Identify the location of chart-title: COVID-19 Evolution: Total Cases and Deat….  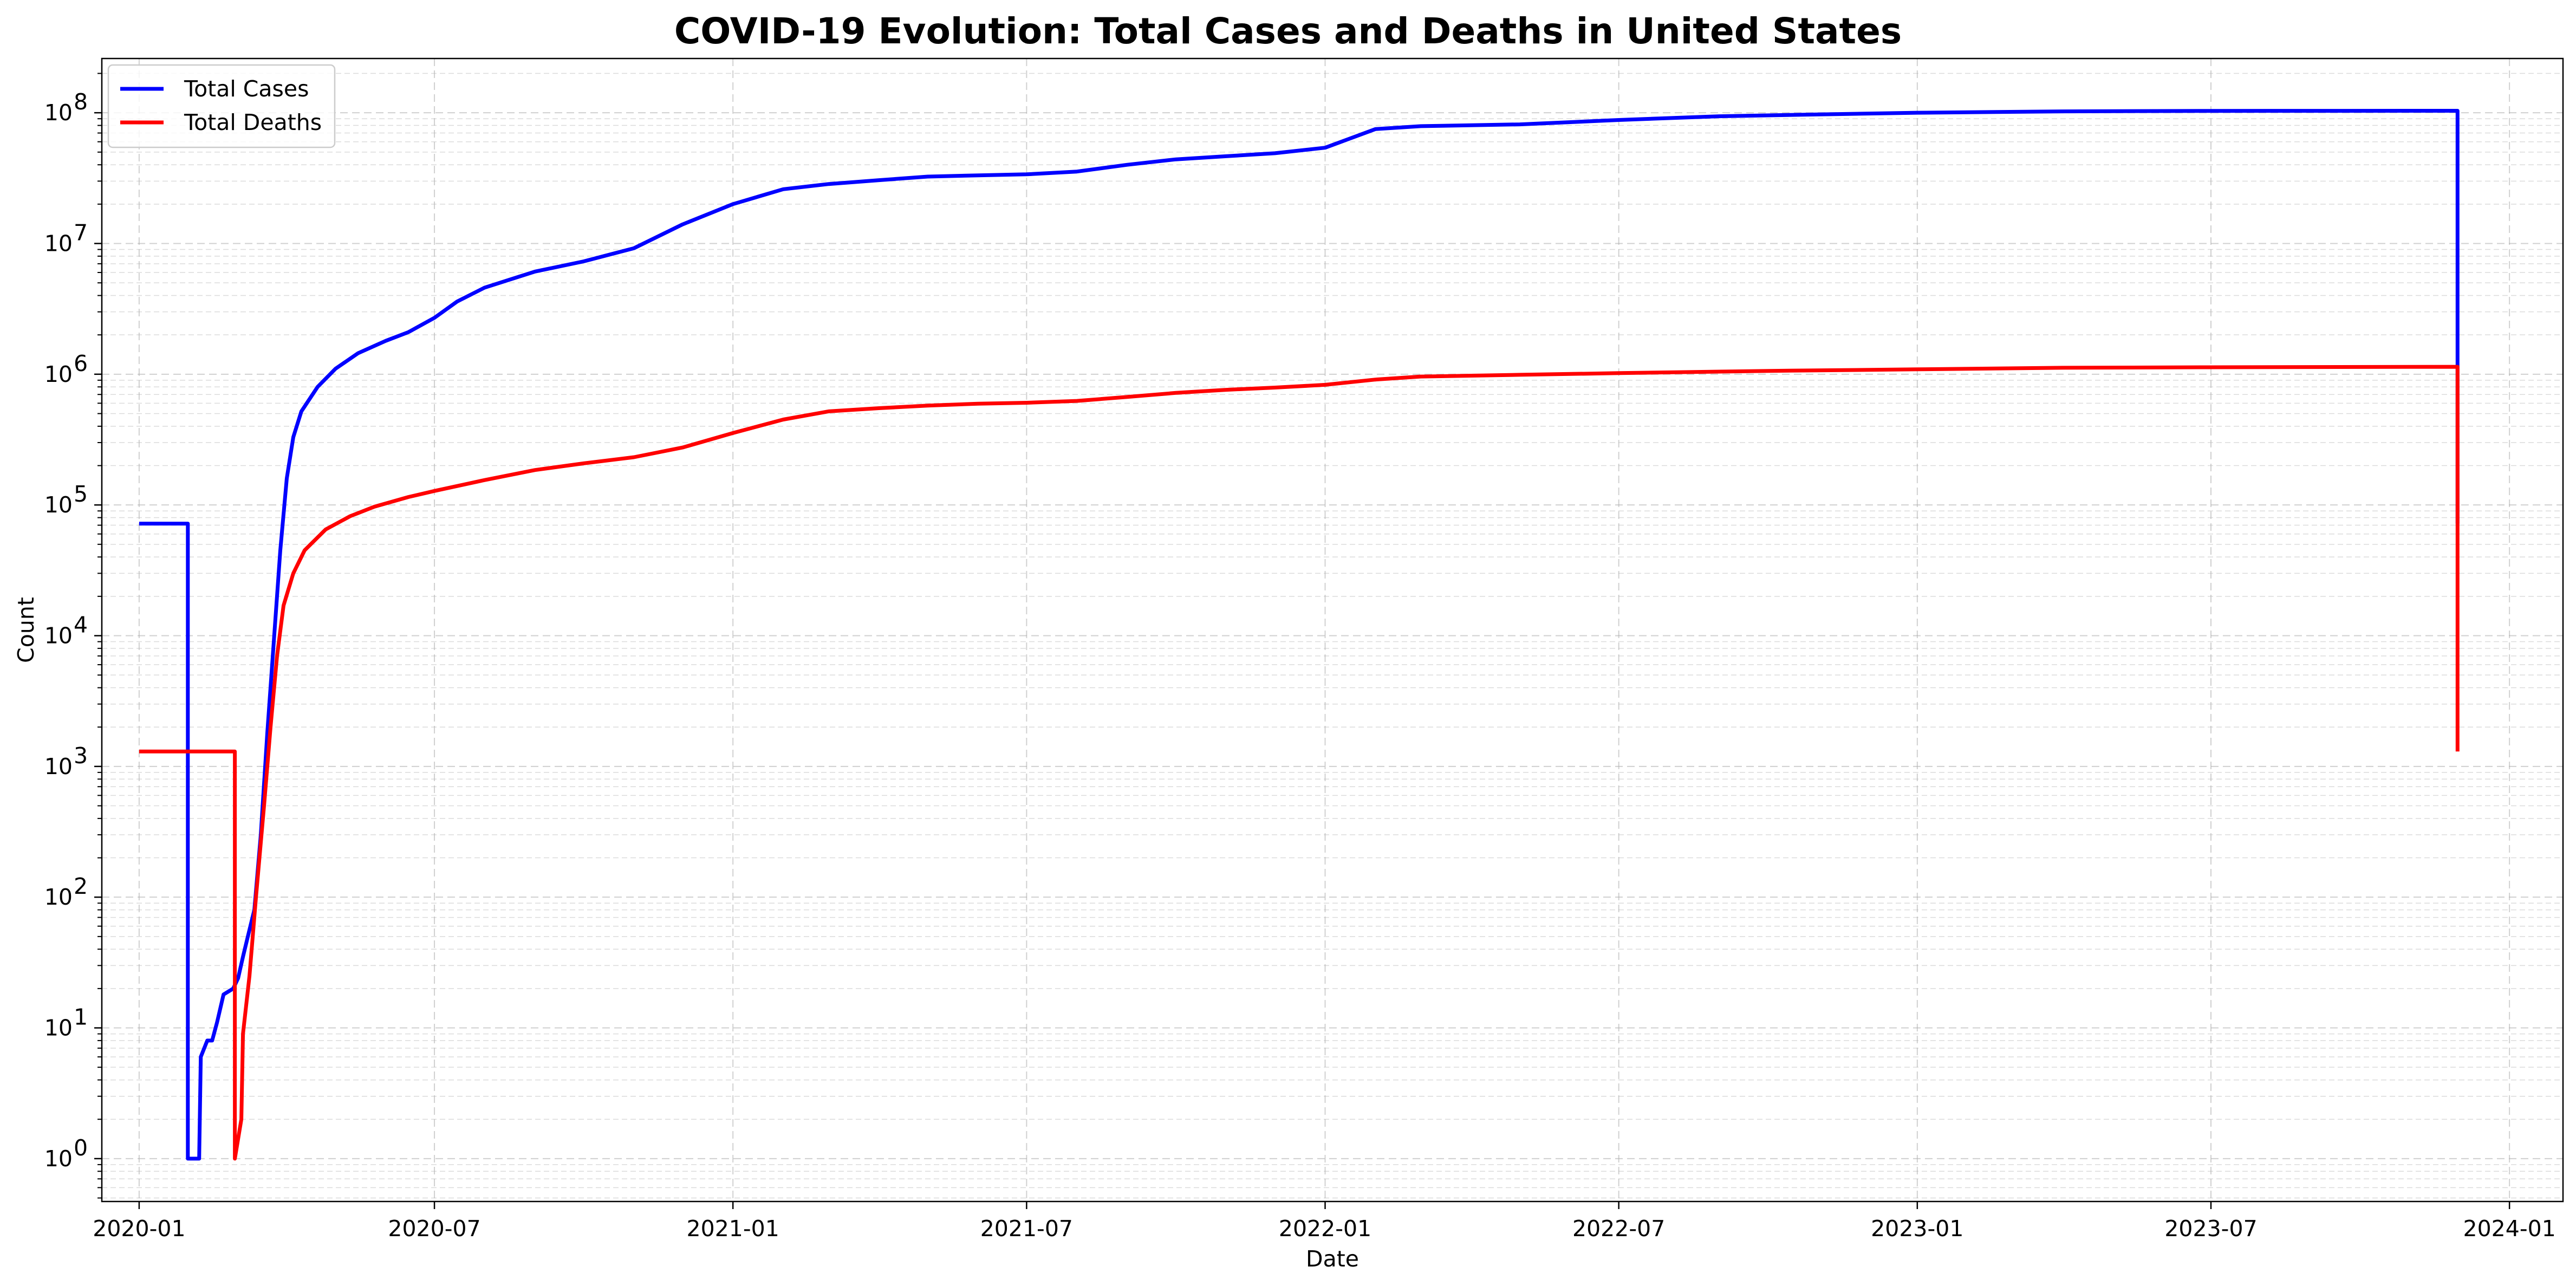
(1288, 31).